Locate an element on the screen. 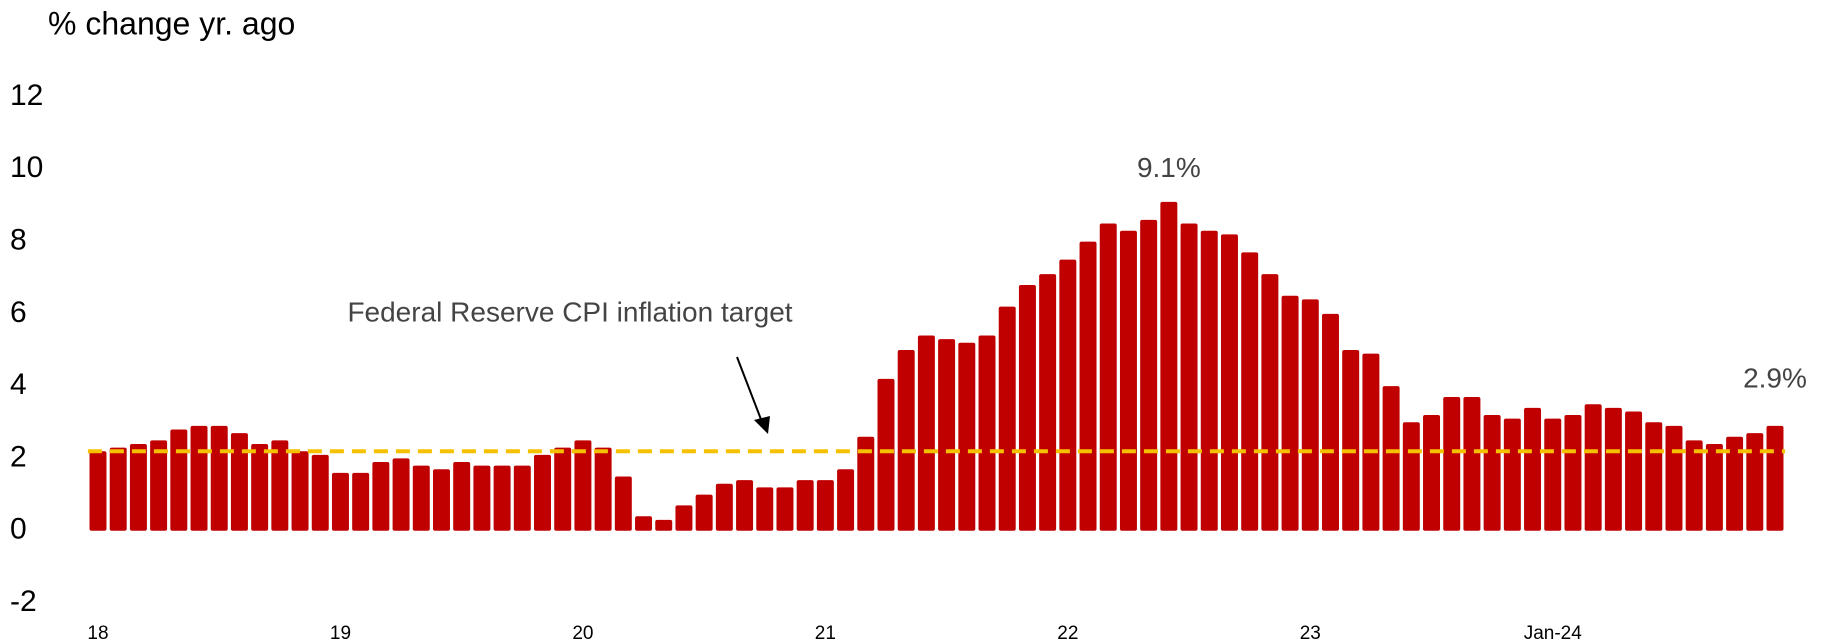 Image resolution: width=1825 pixels, height=642 pixels. y-tick-label: 2 is located at coordinates (18, 456).